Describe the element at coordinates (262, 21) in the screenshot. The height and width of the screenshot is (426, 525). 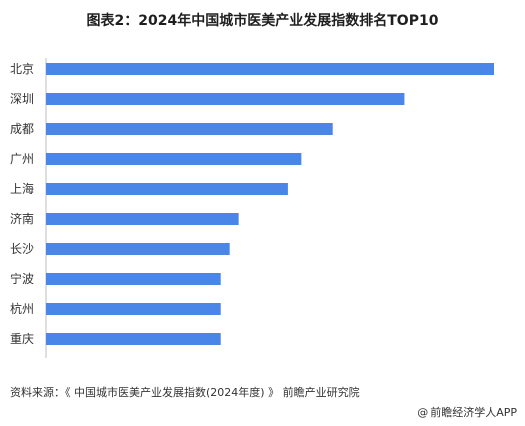
I see `chart-title: 图表2：2024年中国城市医美产业发展指数排名TOP10` at that location.